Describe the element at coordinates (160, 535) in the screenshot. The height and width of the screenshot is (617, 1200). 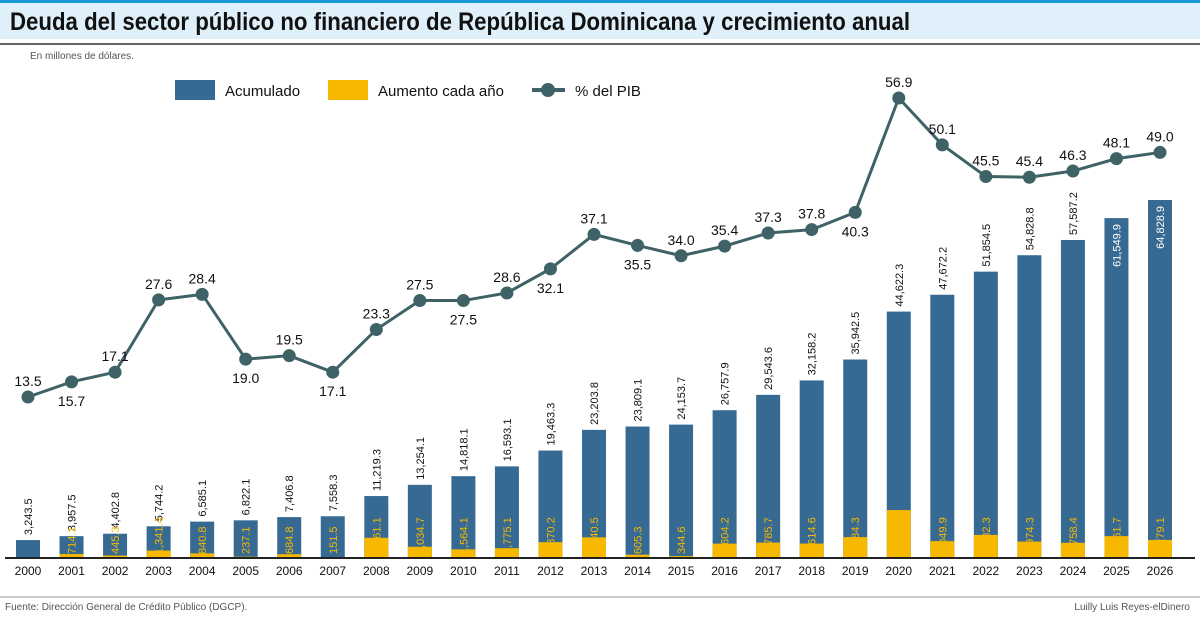
I see `bar-label-aumento: 1,341.4` at that location.